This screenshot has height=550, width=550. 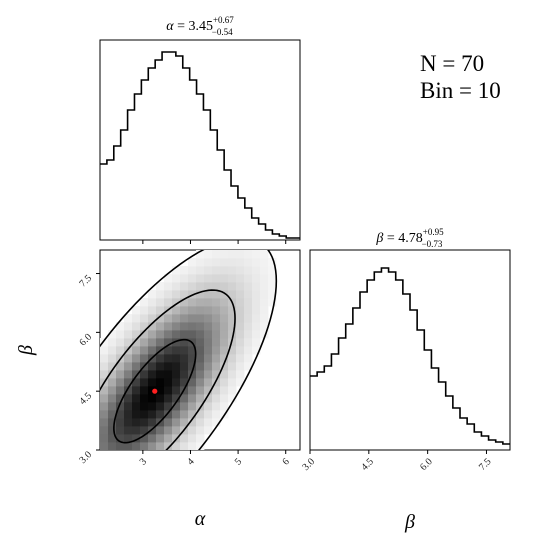 I want to click on hist-beta-frame, so click(x=410, y=350).